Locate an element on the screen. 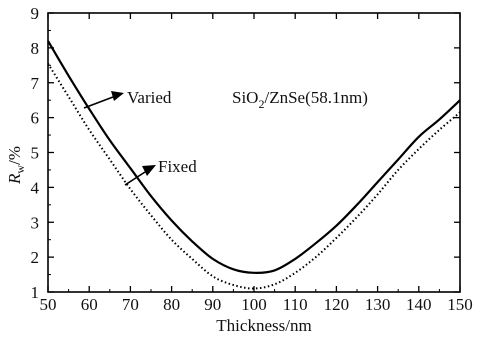  y-axis-title-sub: w is located at coordinates (20, 169).